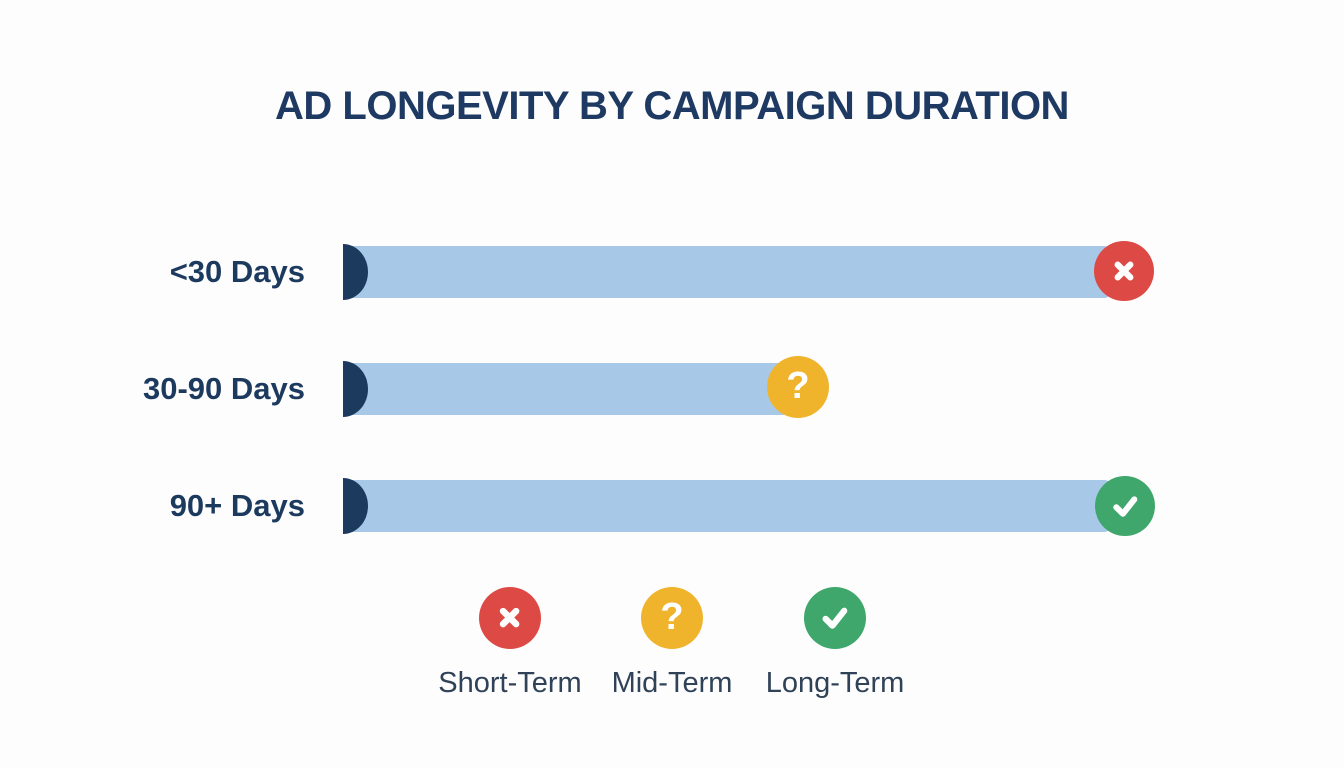  I want to click on bar-row-30-90-days: 30-90 Days ?, so click(672, 387).